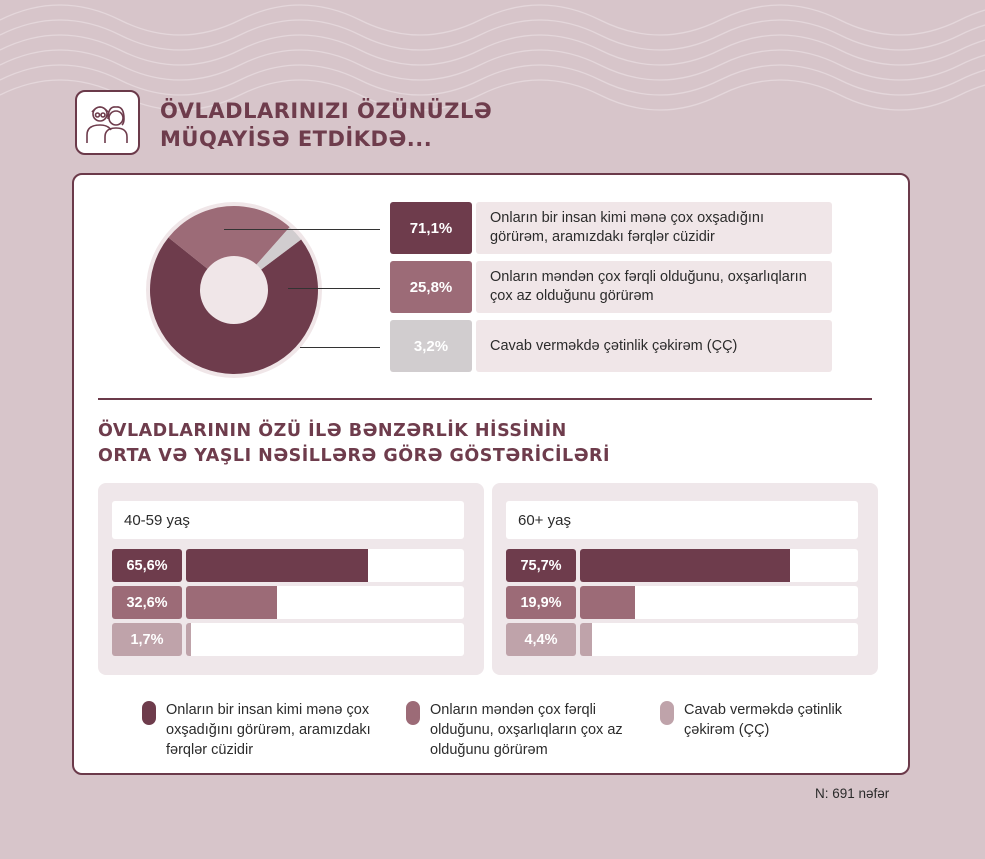 Image resolution: width=985 pixels, height=859 pixels. What do you see at coordinates (541, 639) in the screenshot?
I see `bar-label: 4,4%` at bounding box center [541, 639].